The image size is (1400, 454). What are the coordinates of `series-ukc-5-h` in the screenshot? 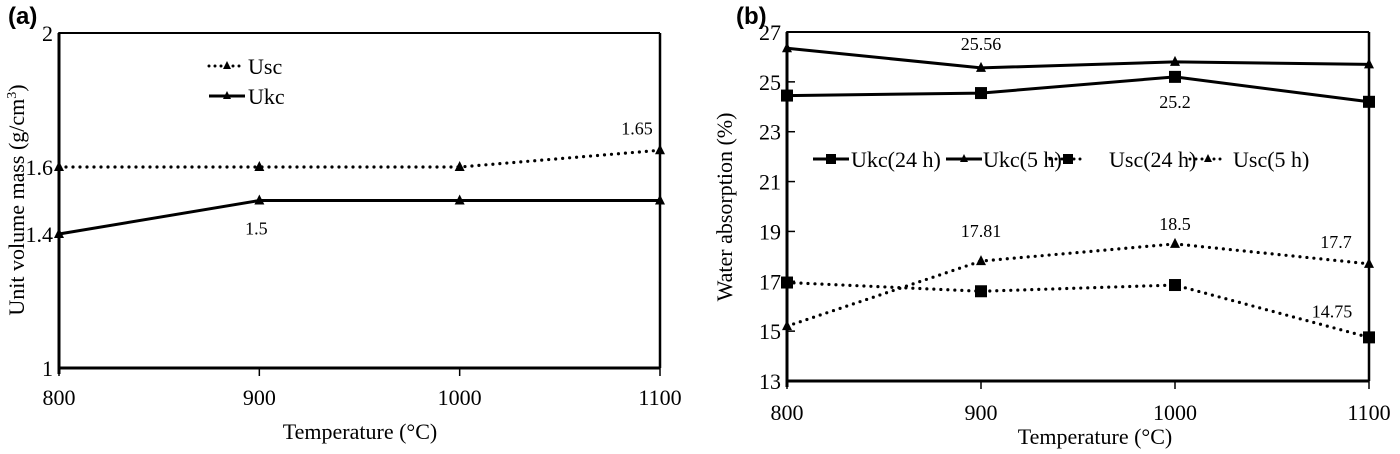 It's located at (1078, 57).